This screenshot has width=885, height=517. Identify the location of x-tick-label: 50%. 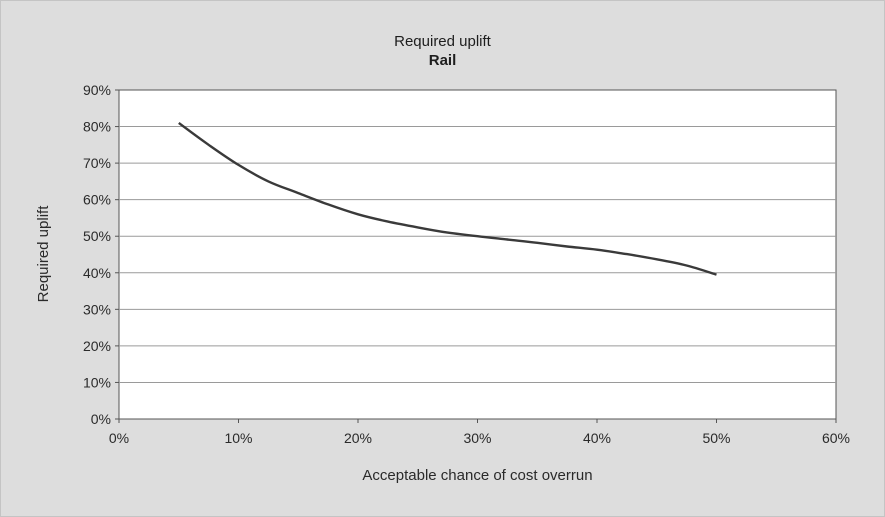
(716, 438).